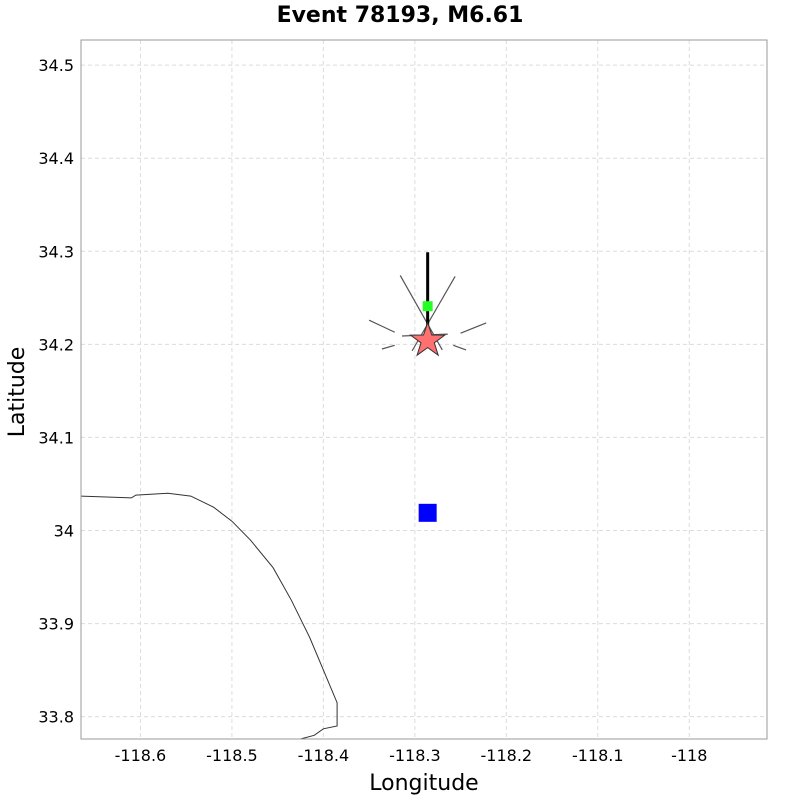 The height and width of the screenshot is (800, 800). Describe the element at coordinates (56, 158) in the screenshot. I see `y-tick-label: 34.4` at that location.